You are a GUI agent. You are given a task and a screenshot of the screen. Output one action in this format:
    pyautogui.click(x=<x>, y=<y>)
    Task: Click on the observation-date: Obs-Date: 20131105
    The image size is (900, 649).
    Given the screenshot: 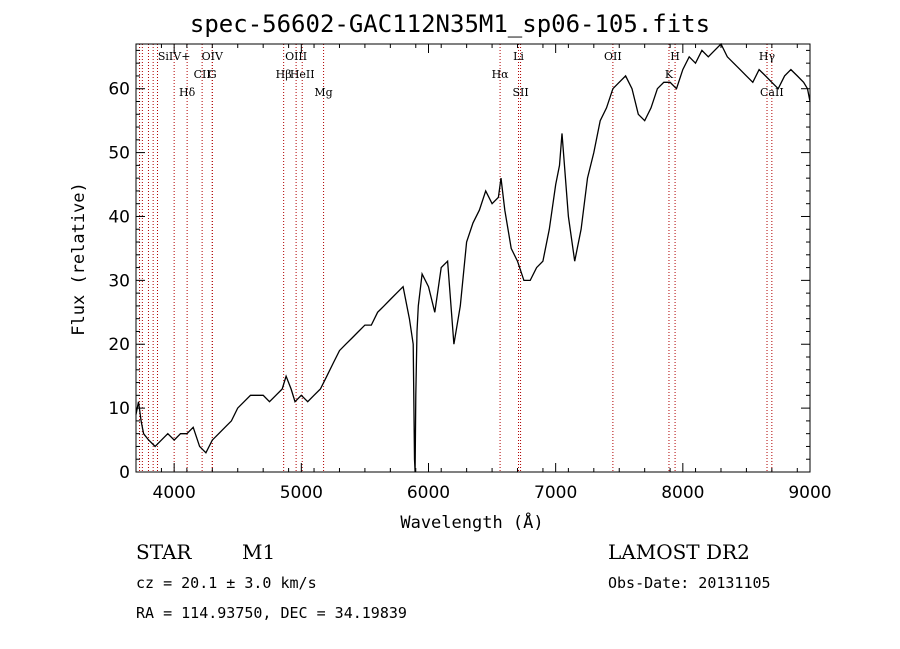 What is the action you would take?
    pyautogui.click(x=689, y=583)
    